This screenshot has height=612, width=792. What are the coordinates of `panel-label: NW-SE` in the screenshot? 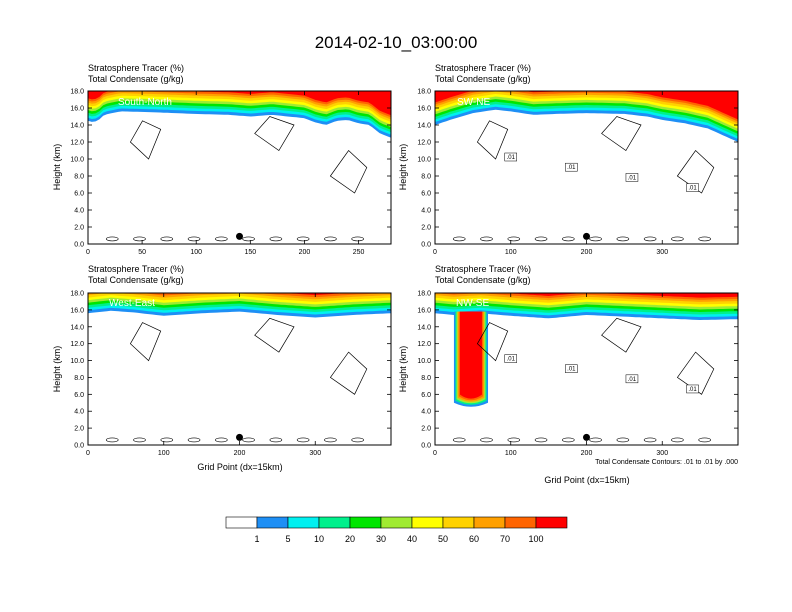 It's located at (472, 303).